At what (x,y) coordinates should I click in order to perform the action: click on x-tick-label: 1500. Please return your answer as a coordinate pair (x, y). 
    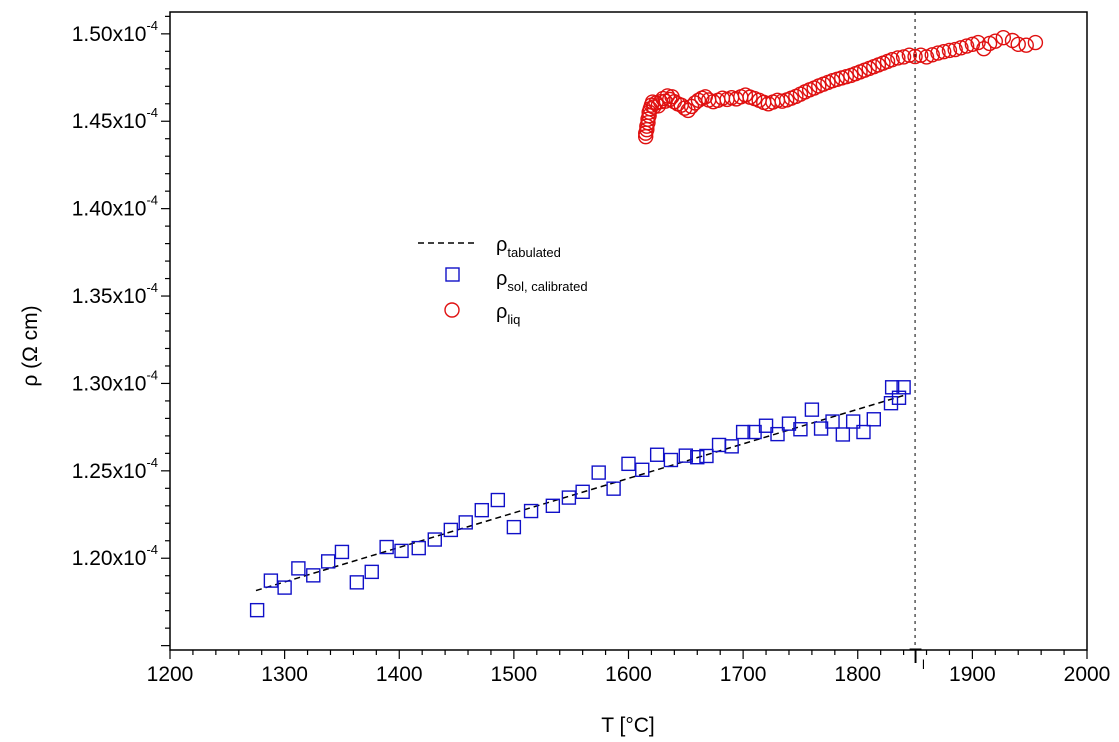
    Looking at the image, I should click on (514, 674).